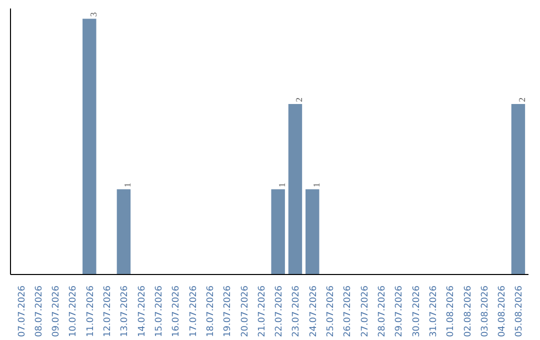 The height and width of the screenshot is (340, 540). Describe the element at coordinates (211, 311) in the screenshot. I see `x-tick-label: 18.07.2026` at that location.